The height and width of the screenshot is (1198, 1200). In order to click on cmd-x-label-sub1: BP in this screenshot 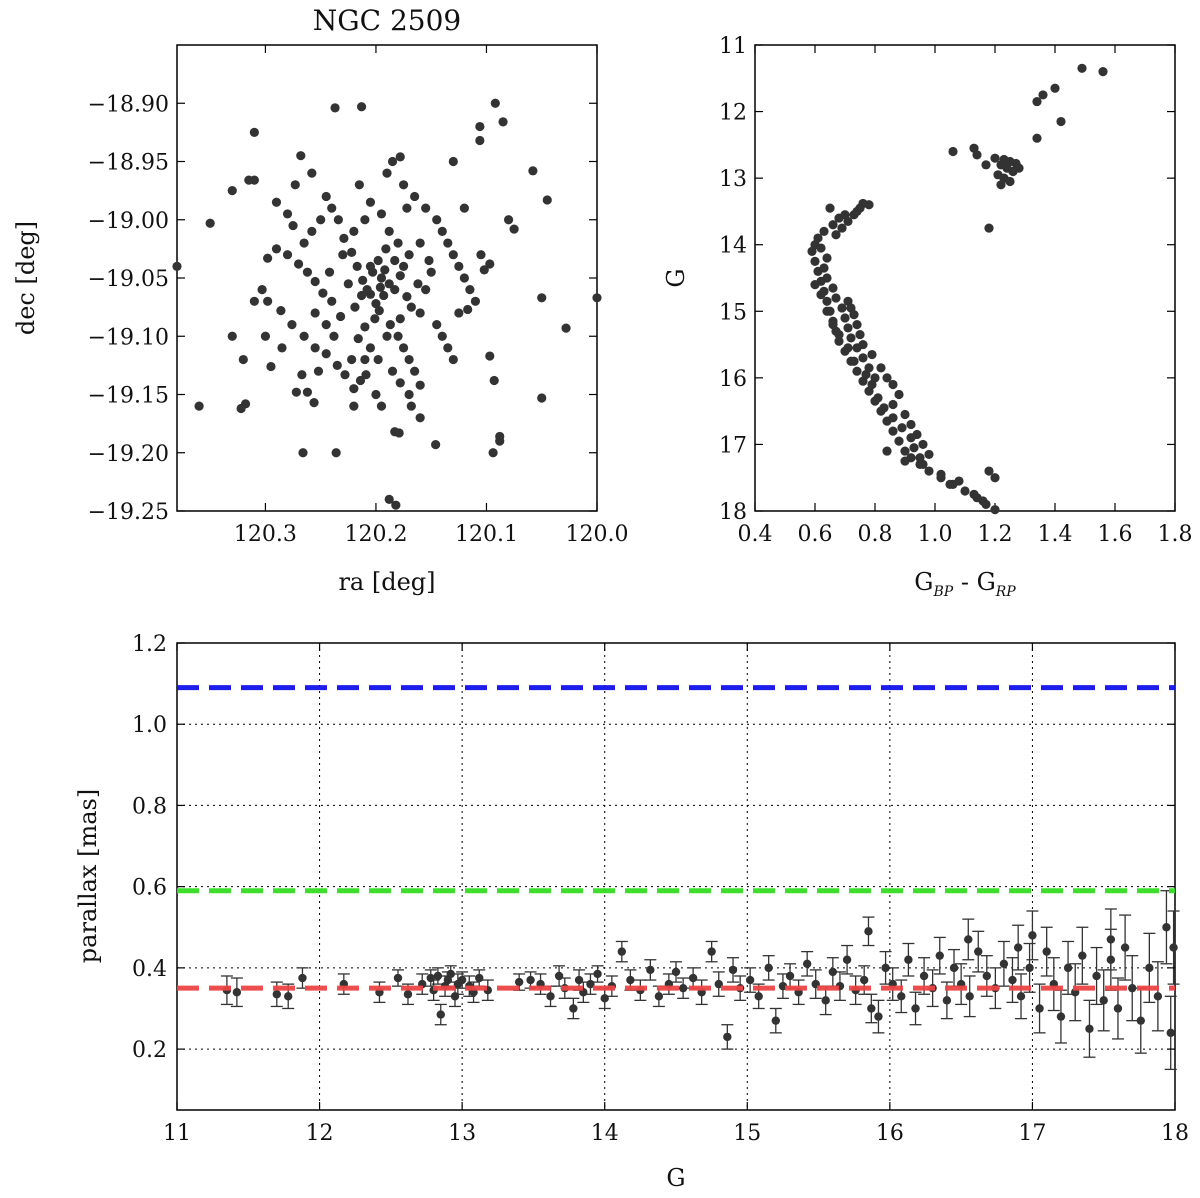, I will do `click(942, 592)`.